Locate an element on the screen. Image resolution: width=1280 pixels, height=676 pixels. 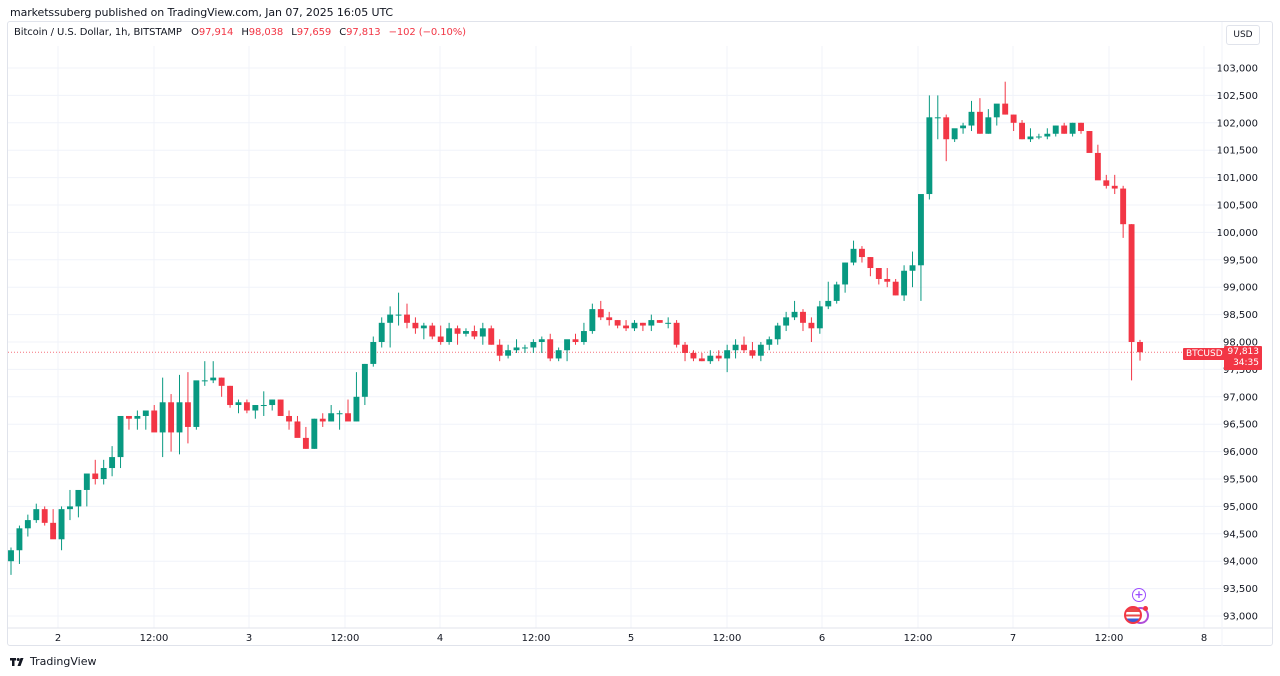
tradingview-logo: TradingView is located at coordinates (53, 661).